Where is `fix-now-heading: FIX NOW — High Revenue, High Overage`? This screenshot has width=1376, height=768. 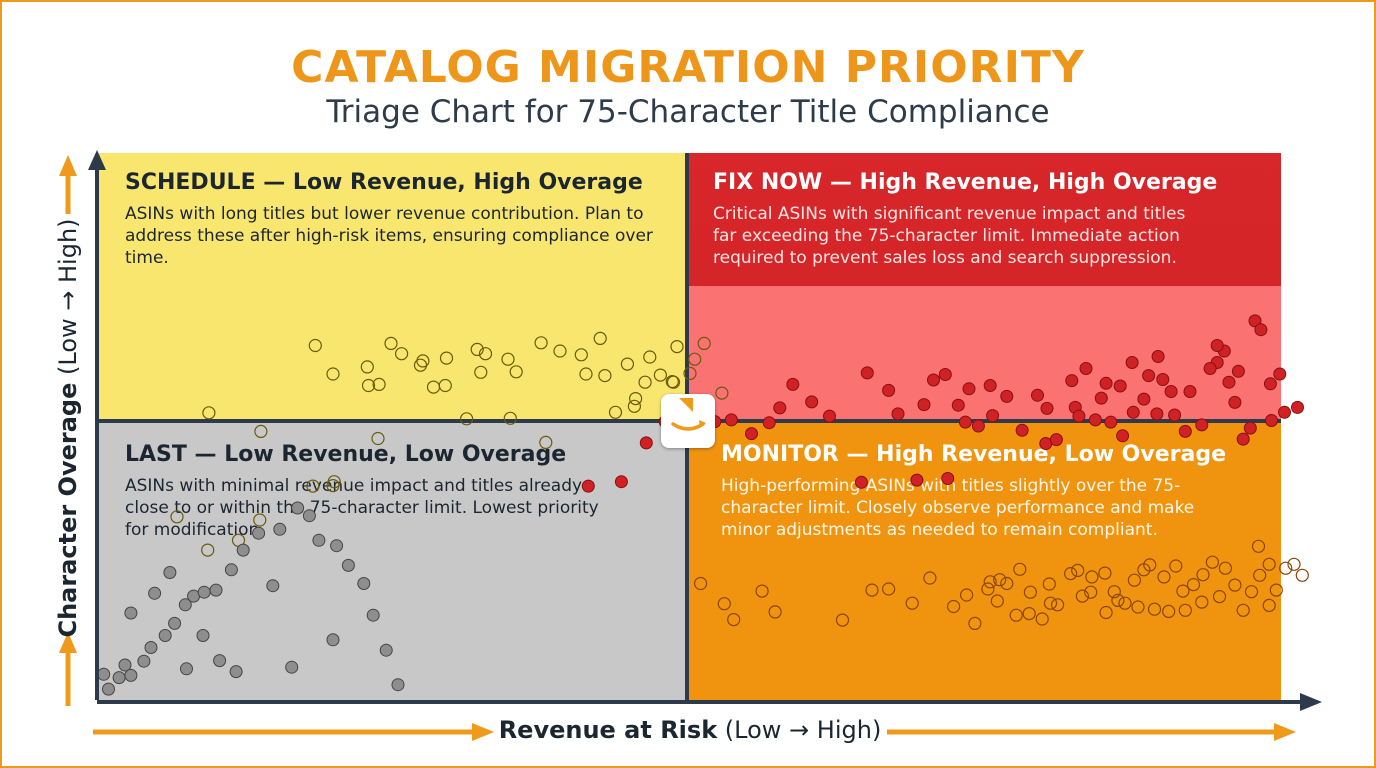
fix-now-heading: FIX NOW — High Revenue, High Overage is located at coordinates (965, 182).